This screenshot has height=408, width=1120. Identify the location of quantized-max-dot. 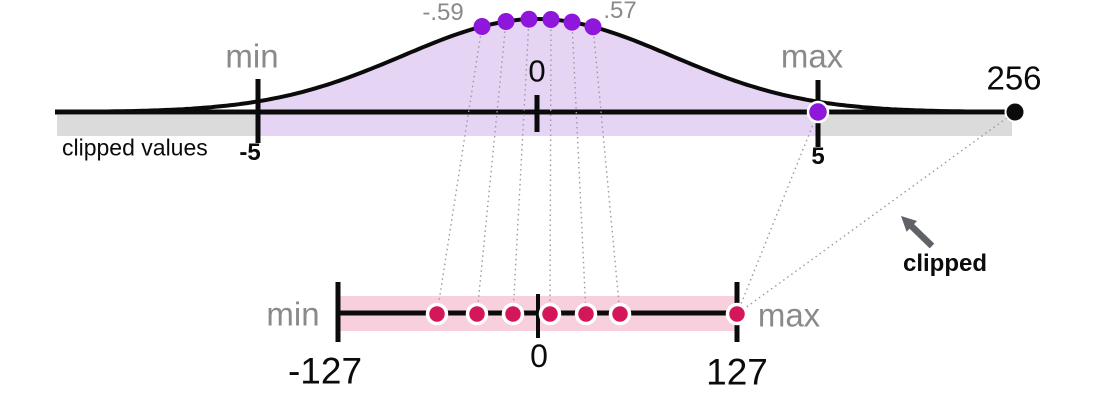
(737, 314).